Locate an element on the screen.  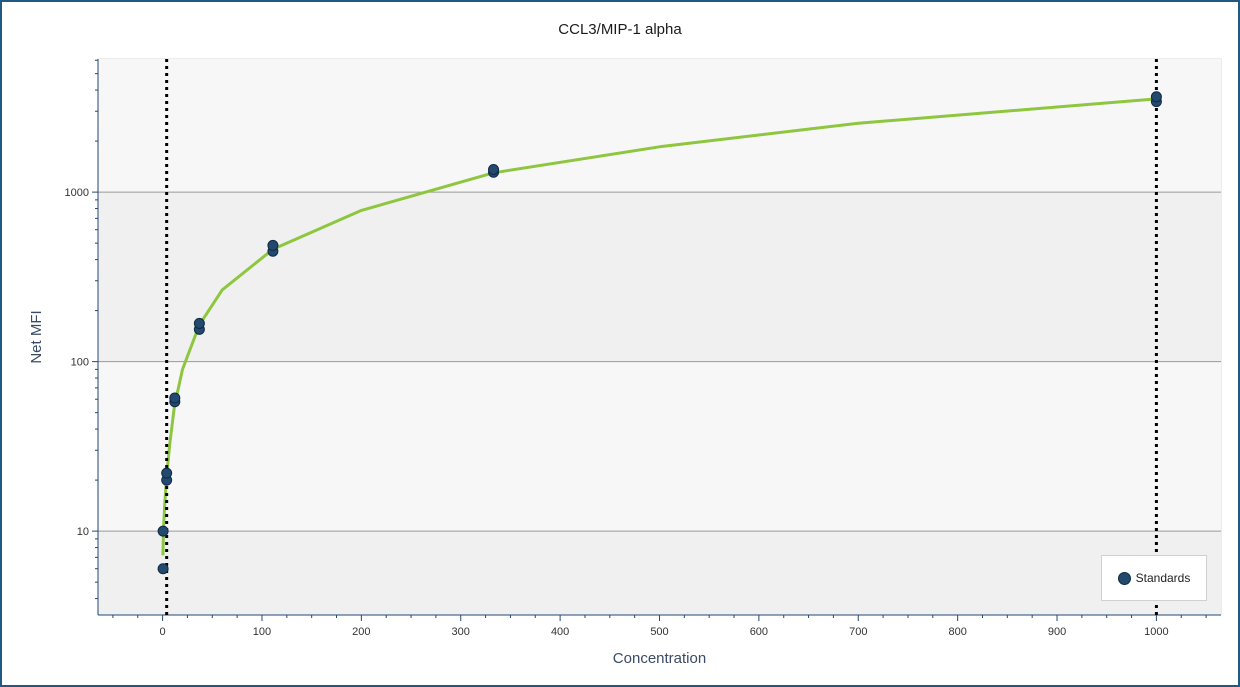
y-tick-label: 1000 is located at coordinates (77, 193).